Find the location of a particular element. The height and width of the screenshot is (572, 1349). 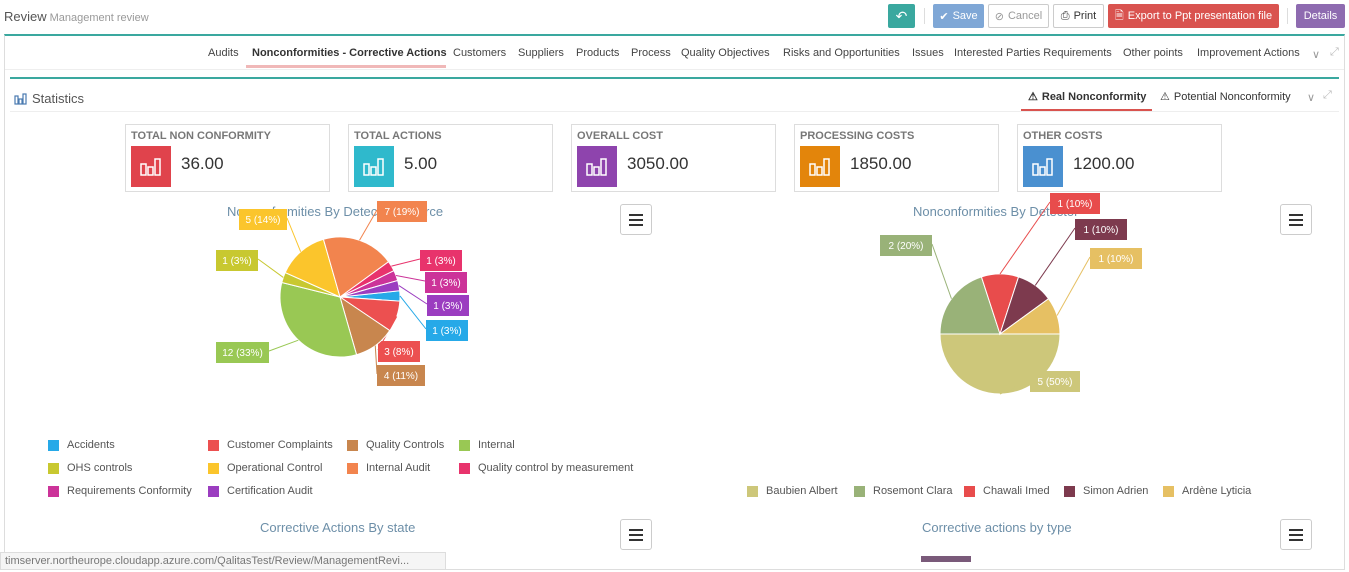

legend-label: OHS controls is located at coordinates (100, 468).